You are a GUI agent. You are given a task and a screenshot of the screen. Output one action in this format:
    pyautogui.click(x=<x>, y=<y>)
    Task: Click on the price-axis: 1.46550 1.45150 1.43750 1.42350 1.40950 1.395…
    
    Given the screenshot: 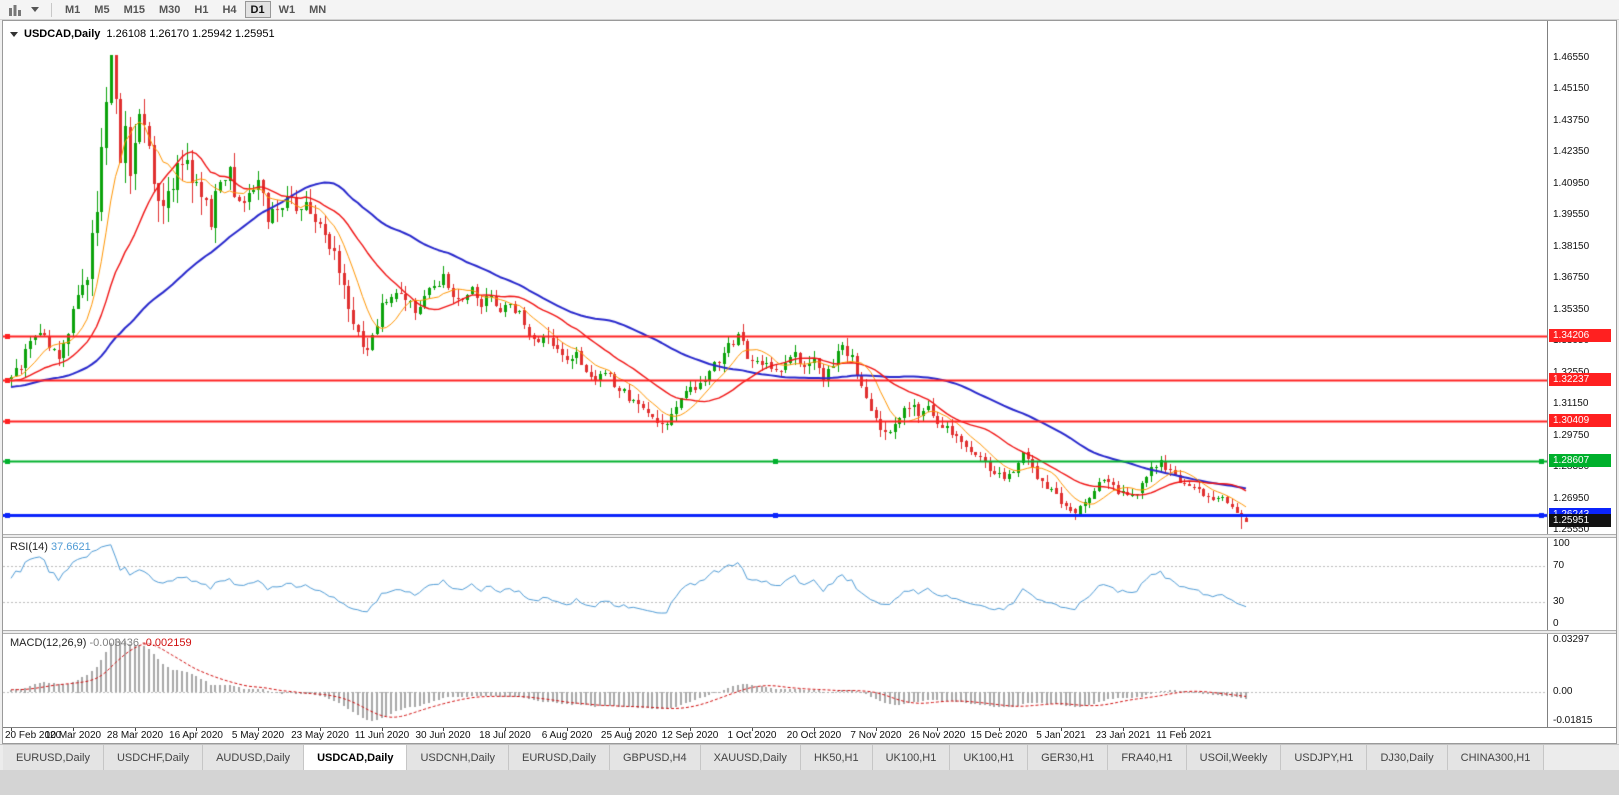 What is the action you would take?
    pyautogui.click(x=1581, y=278)
    